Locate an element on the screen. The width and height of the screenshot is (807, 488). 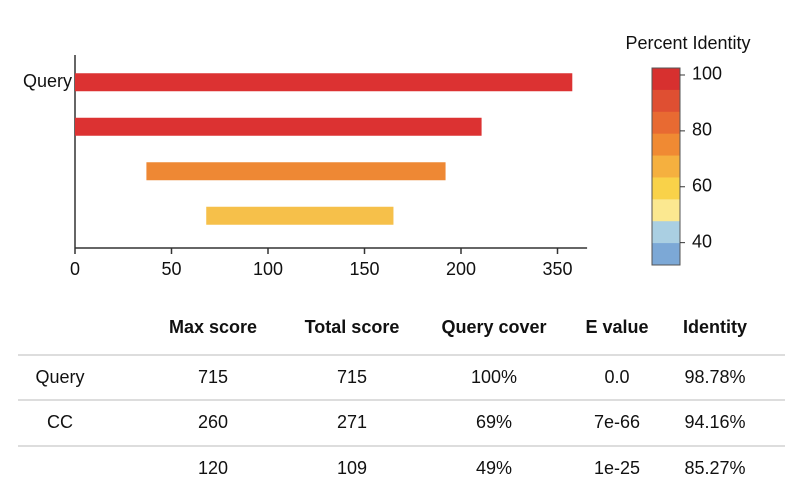
x-tick-label: 0 is located at coordinates (75, 269).